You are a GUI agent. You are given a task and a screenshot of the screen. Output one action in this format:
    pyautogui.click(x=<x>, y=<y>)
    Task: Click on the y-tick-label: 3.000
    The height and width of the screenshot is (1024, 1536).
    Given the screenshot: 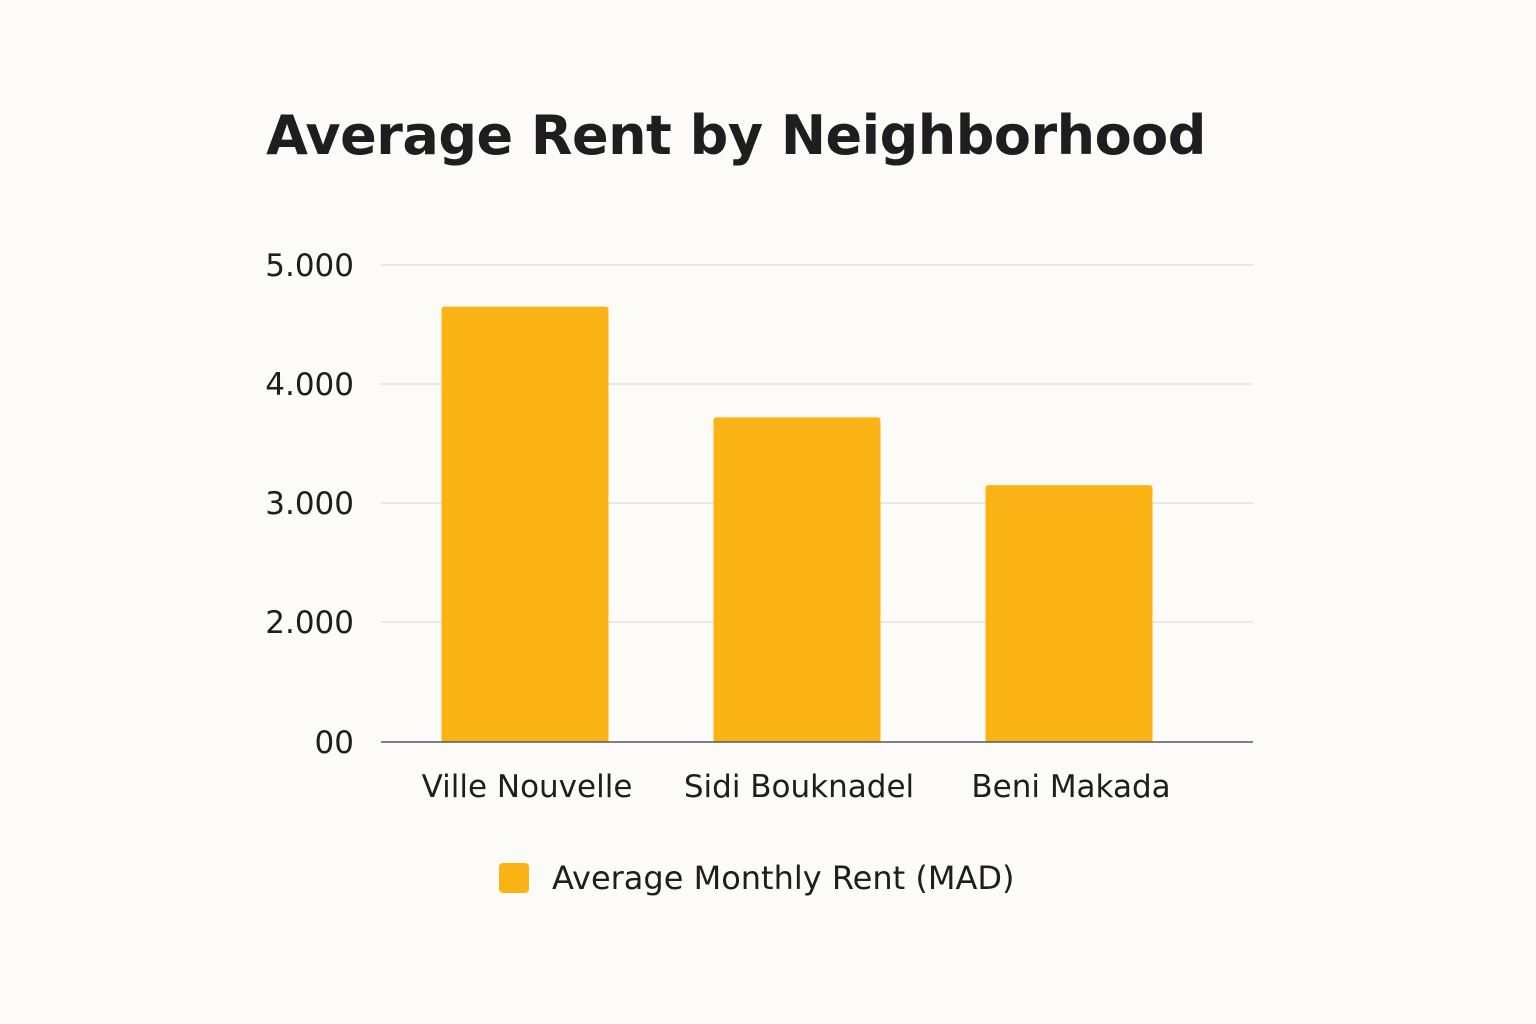 What is the action you would take?
    pyautogui.click(x=309, y=504)
    